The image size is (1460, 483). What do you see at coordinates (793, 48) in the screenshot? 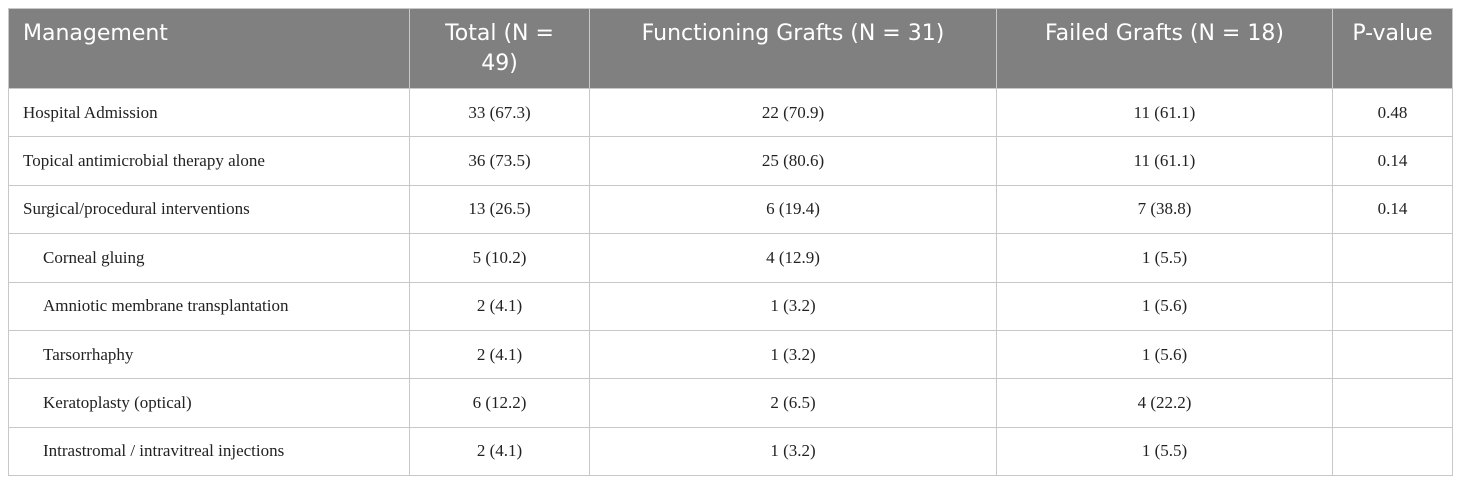
I see `header-cell: Functioning Grafts (N = 31)` at bounding box center [793, 48].